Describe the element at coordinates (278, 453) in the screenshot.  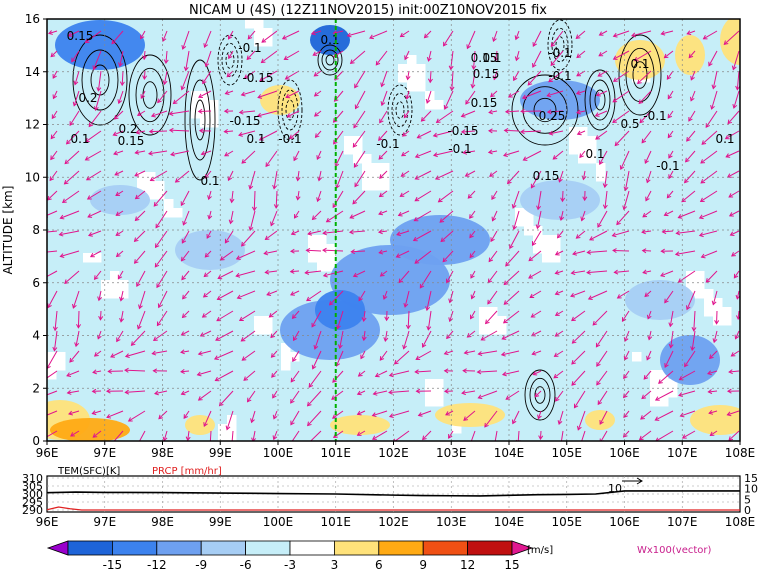
I see `x-tick-label: 100E` at that location.